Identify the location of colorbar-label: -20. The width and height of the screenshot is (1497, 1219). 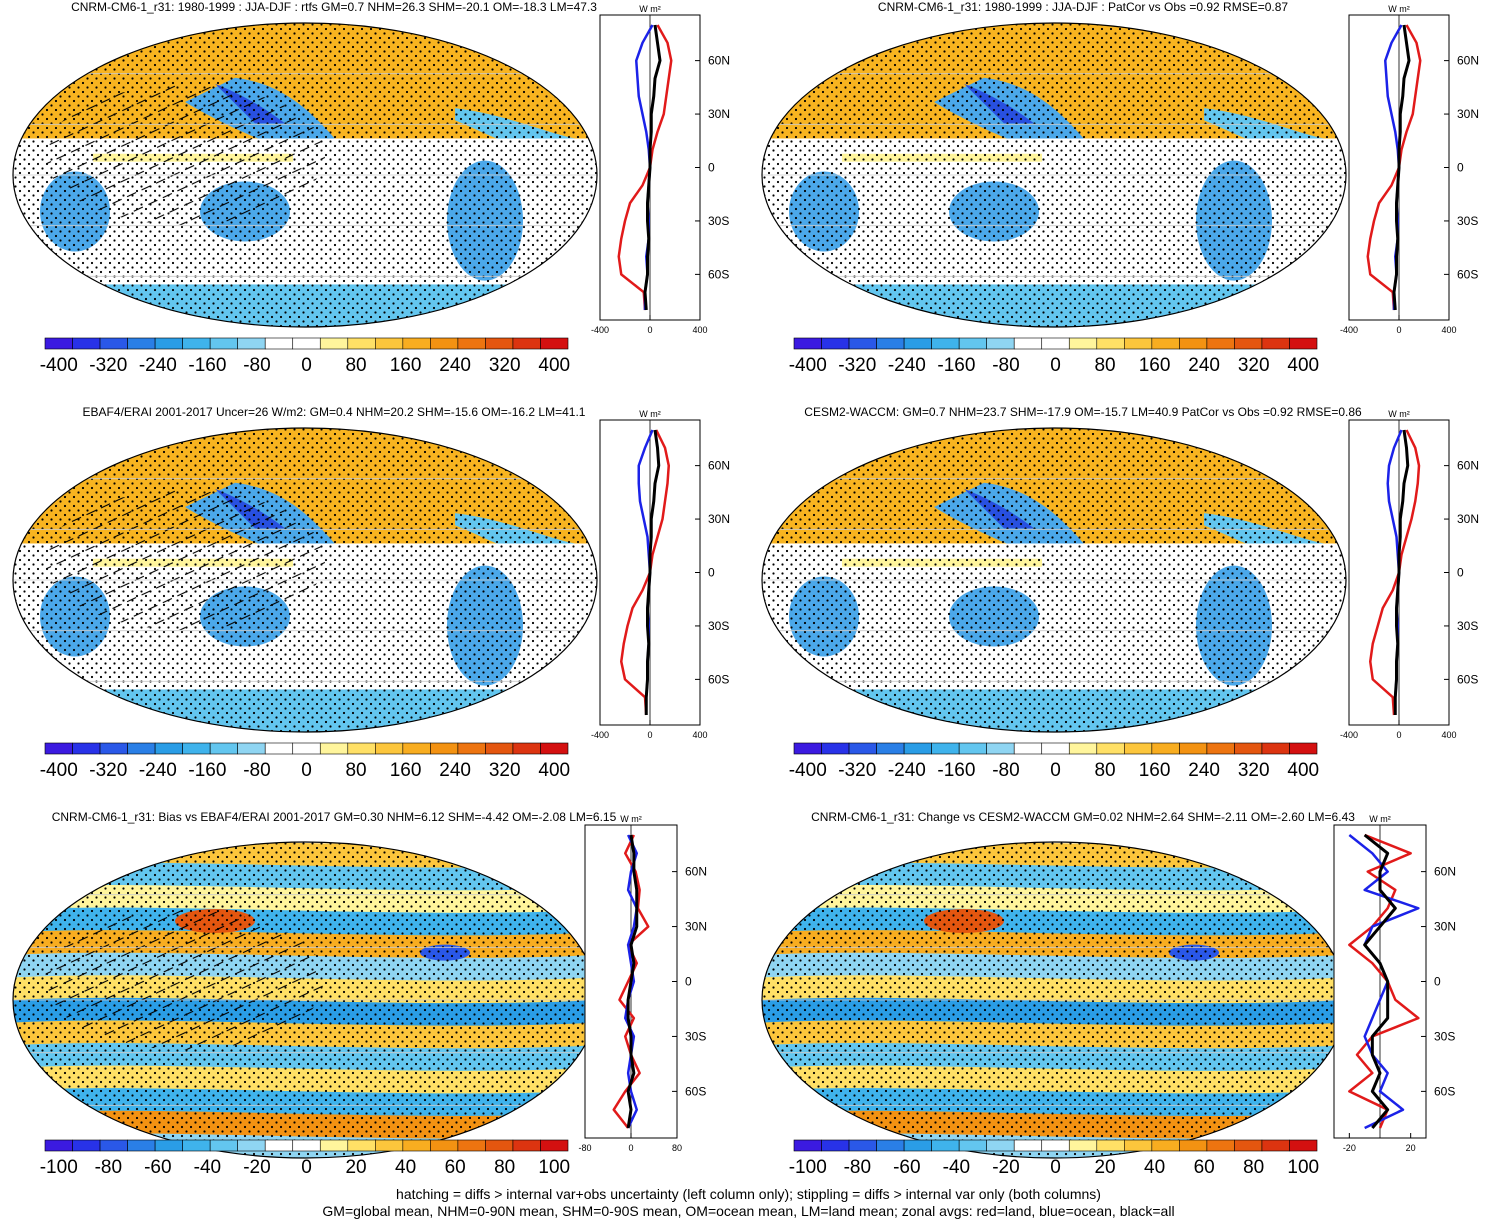
(256, 1167).